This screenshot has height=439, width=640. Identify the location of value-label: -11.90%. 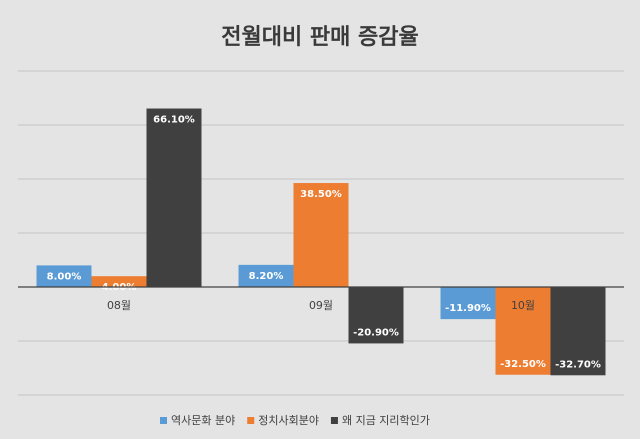
(468, 308).